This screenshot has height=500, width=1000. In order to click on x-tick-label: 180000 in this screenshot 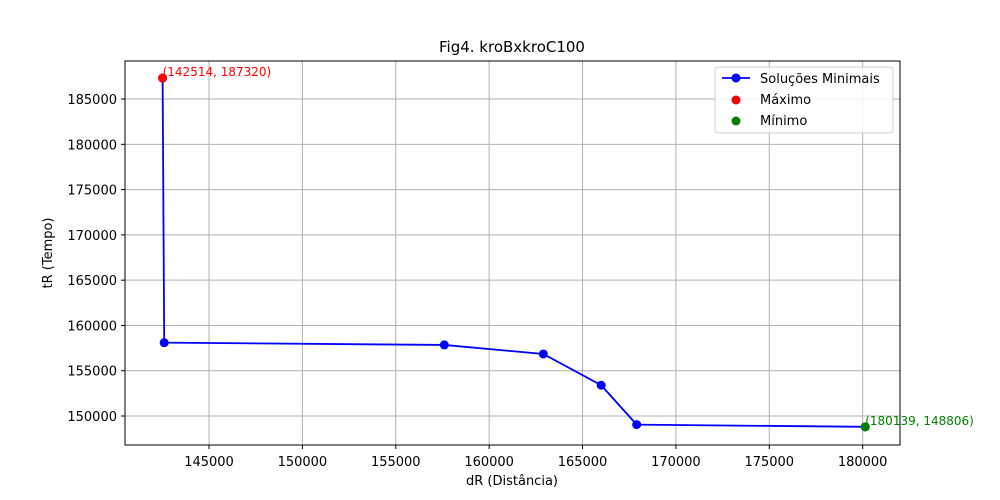, I will do `click(863, 462)`.